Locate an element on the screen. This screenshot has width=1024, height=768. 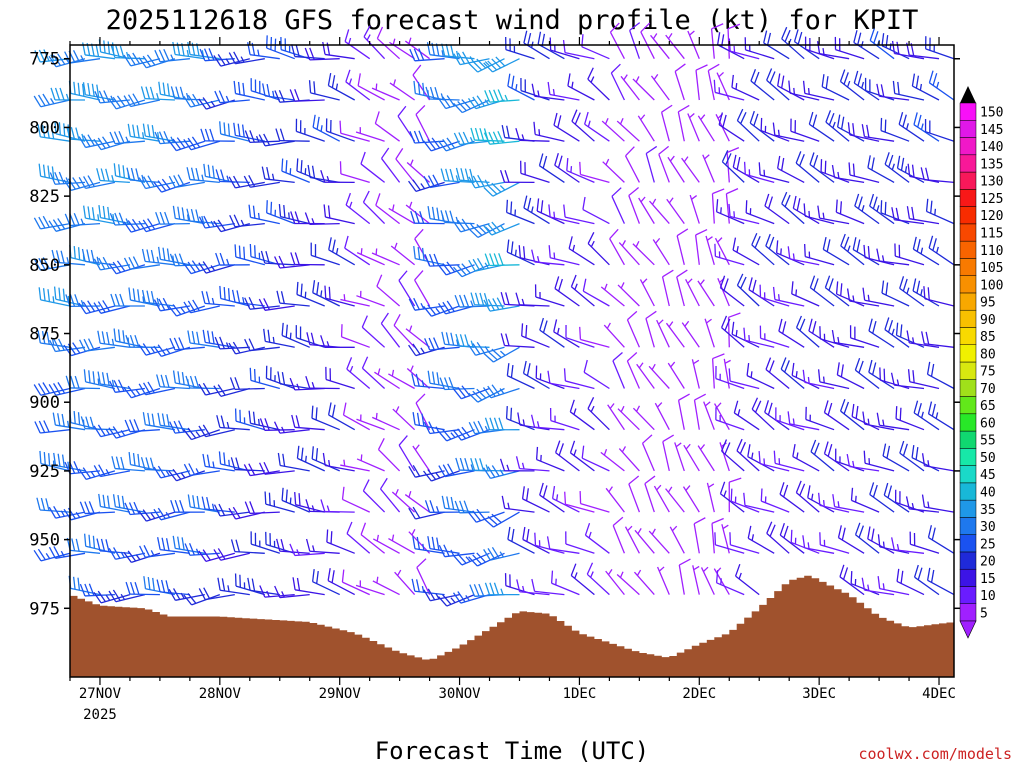
y-tick-label: 925 is located at coordinates (44, 472).